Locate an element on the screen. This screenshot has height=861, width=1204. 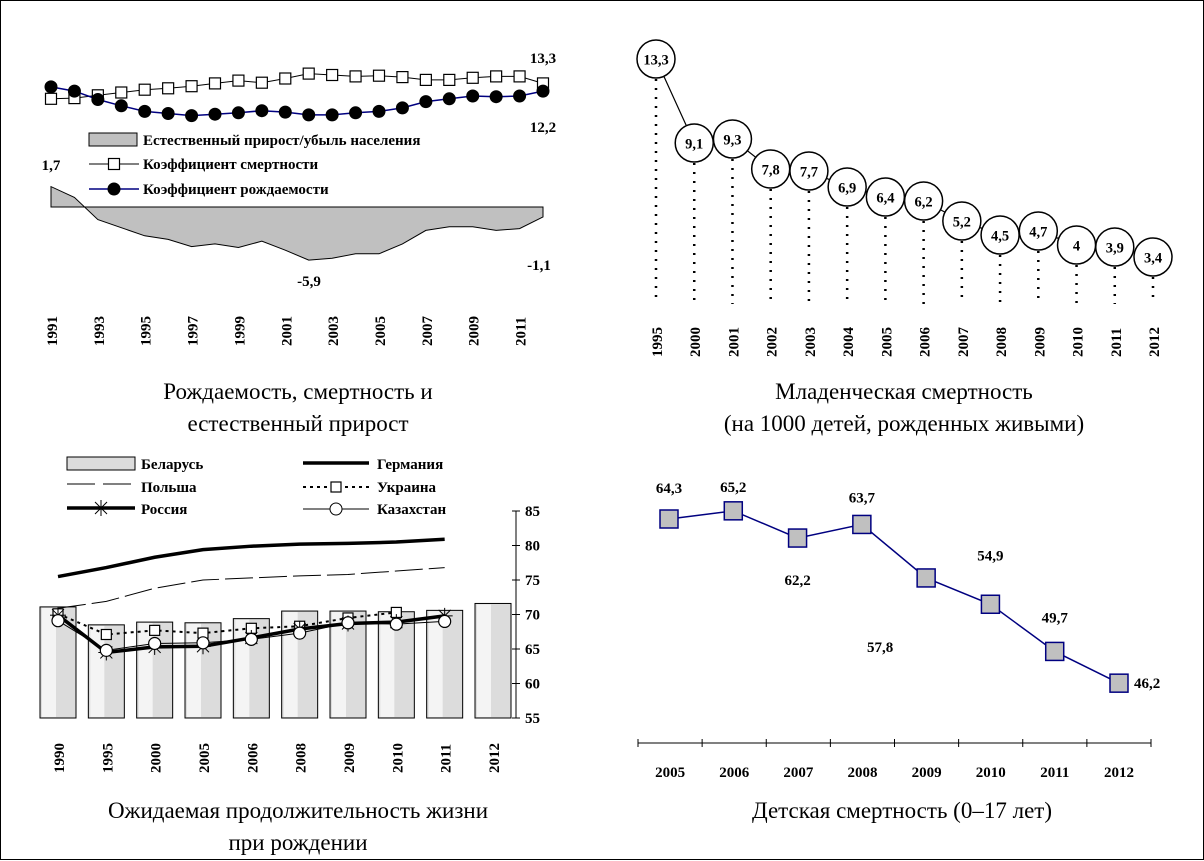
infant-mortality-data-label: 9,1 is located at coordinates (694, 145).